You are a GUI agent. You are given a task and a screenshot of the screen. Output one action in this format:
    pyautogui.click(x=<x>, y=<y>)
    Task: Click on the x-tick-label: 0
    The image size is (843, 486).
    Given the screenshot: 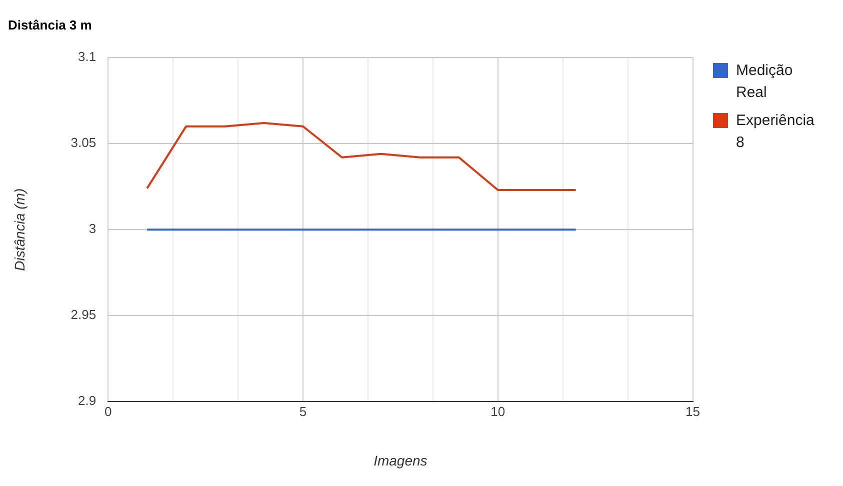 What is the action you would take?
    pyautogui.click(x=108, y=411)
    